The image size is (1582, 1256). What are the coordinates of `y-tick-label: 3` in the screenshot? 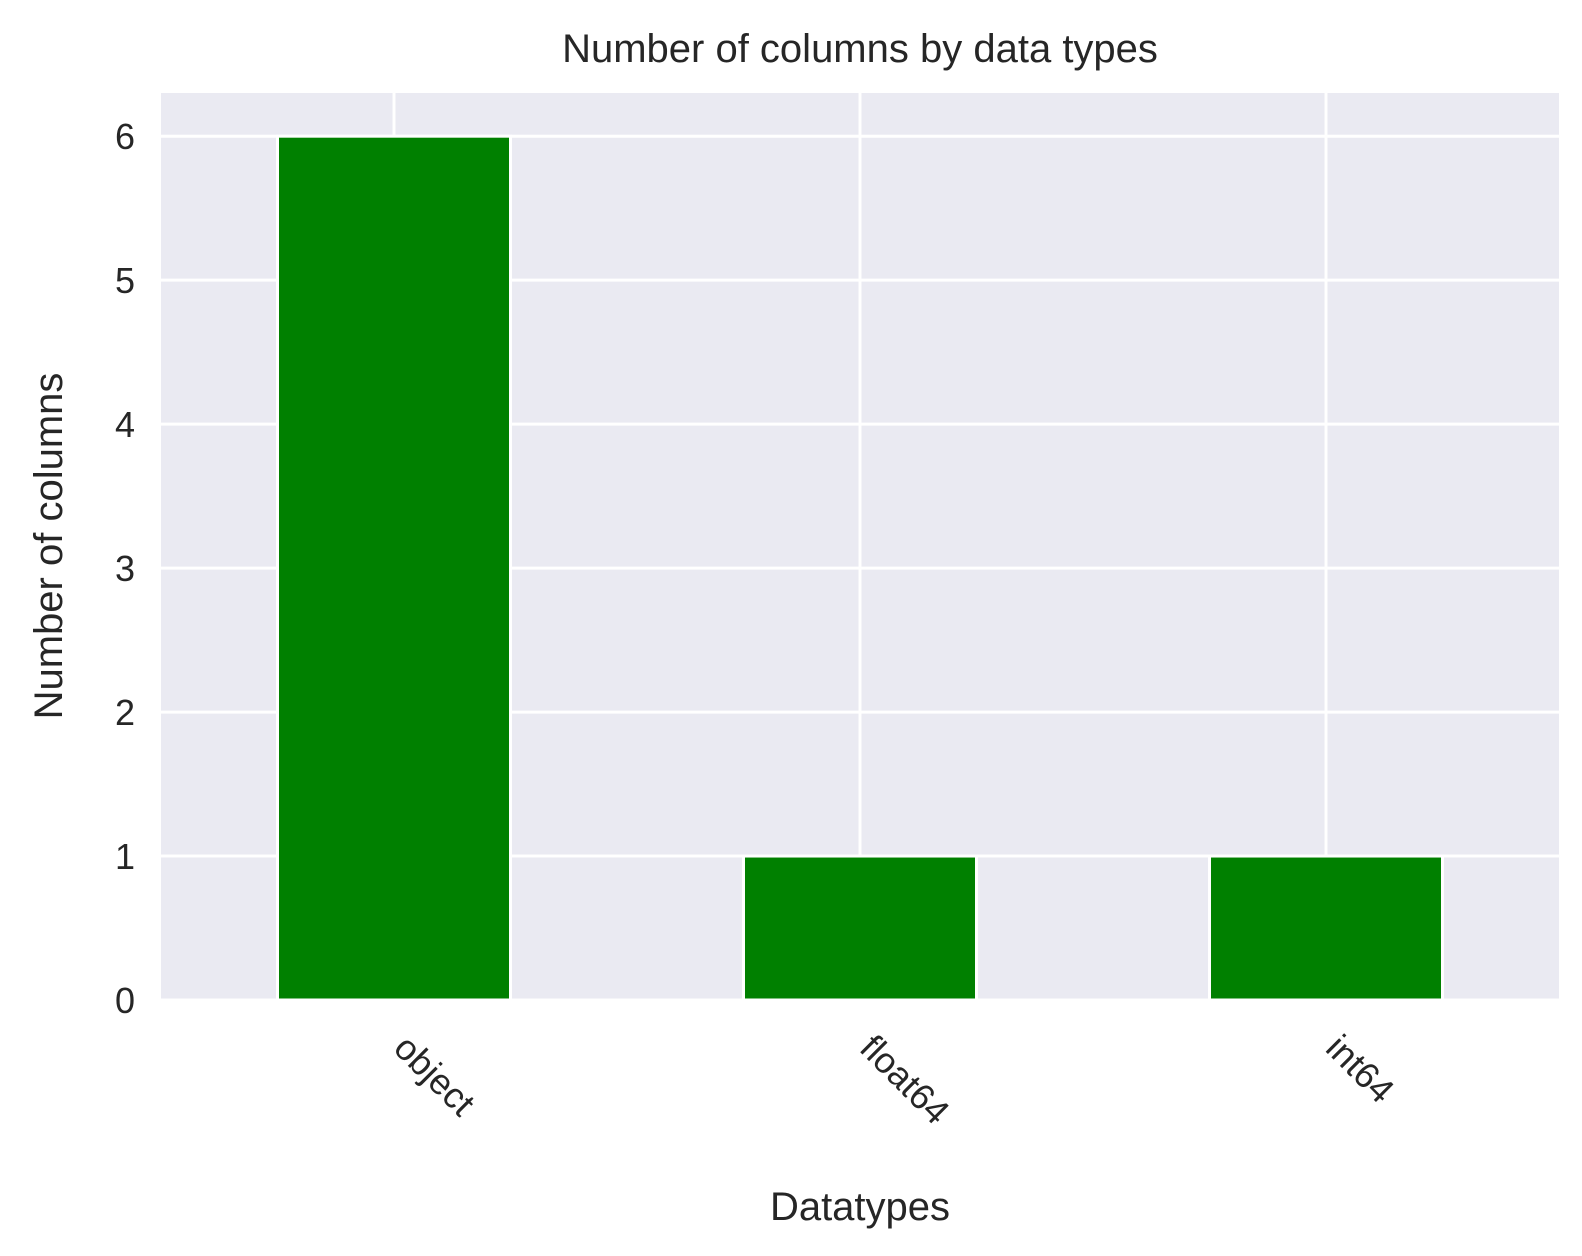 It's located at (125, 568).